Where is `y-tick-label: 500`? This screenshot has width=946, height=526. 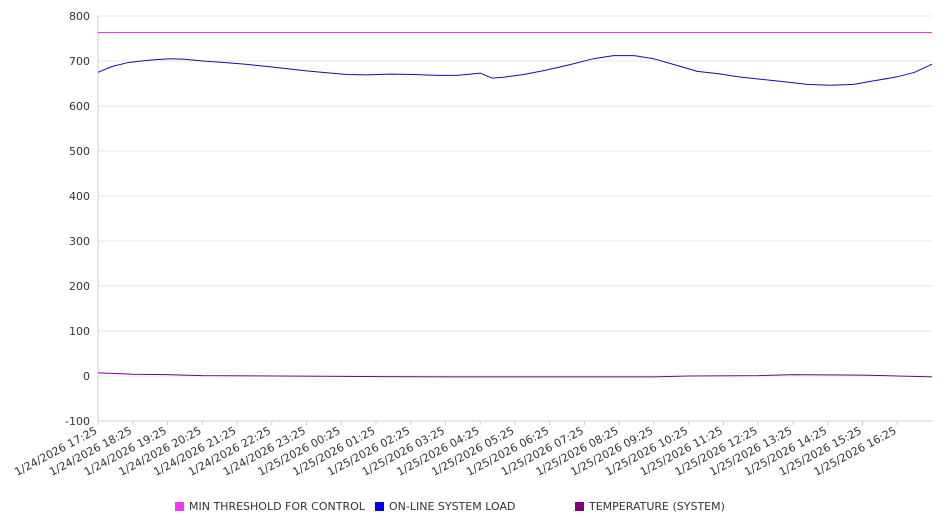
y-tick-label: 500 is located at coordinates (79, 151).